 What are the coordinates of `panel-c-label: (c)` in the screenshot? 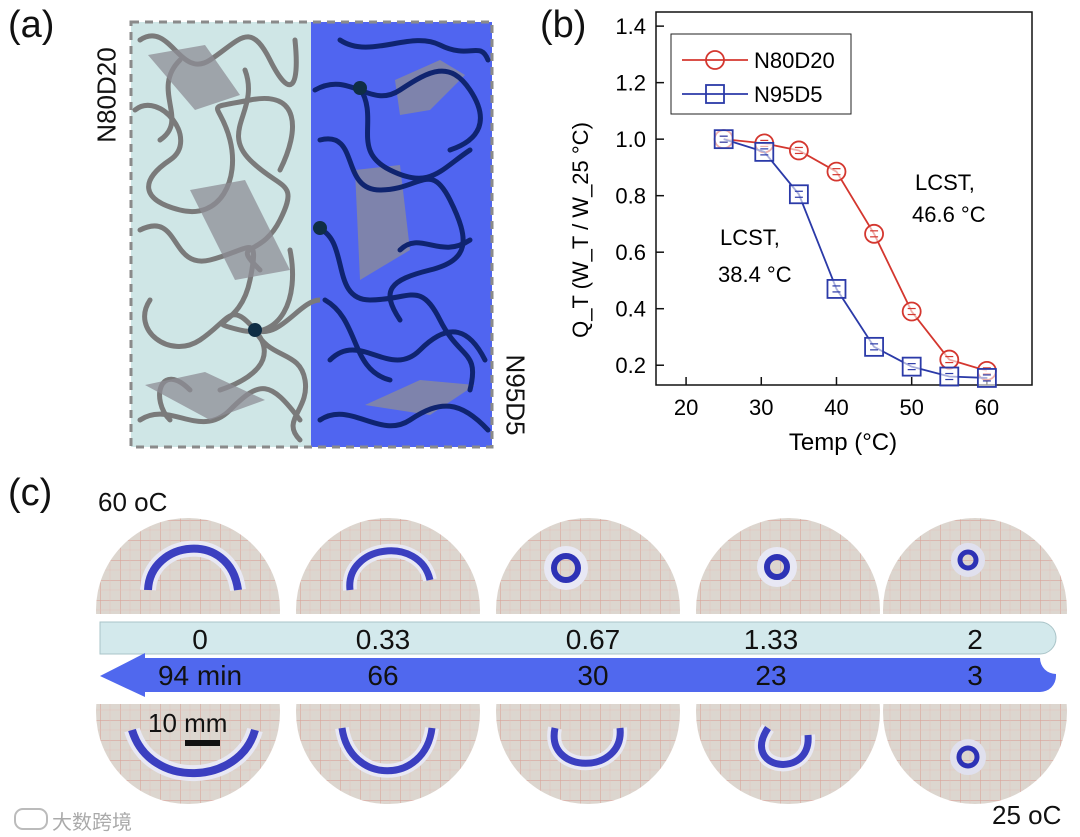 It's located at (30, 493).